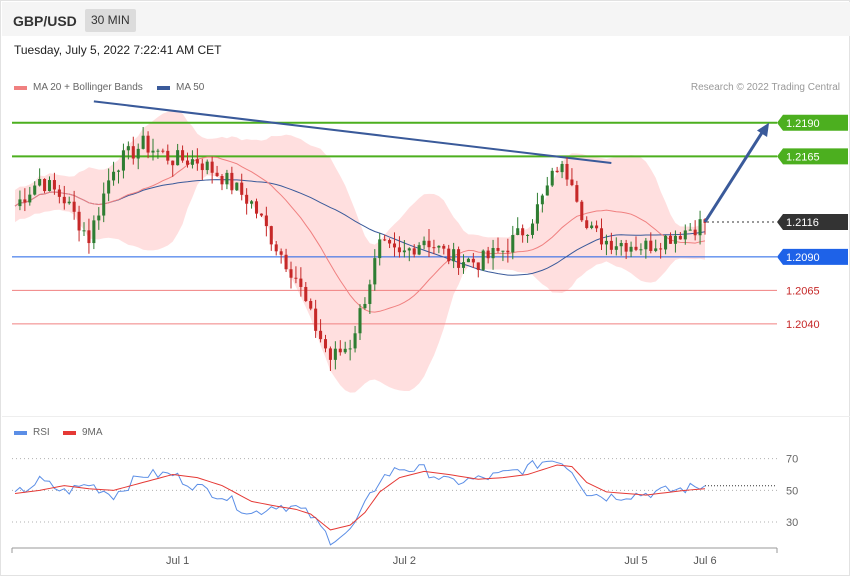  I want to click on level-tag-1-2090, so click(812, 256).